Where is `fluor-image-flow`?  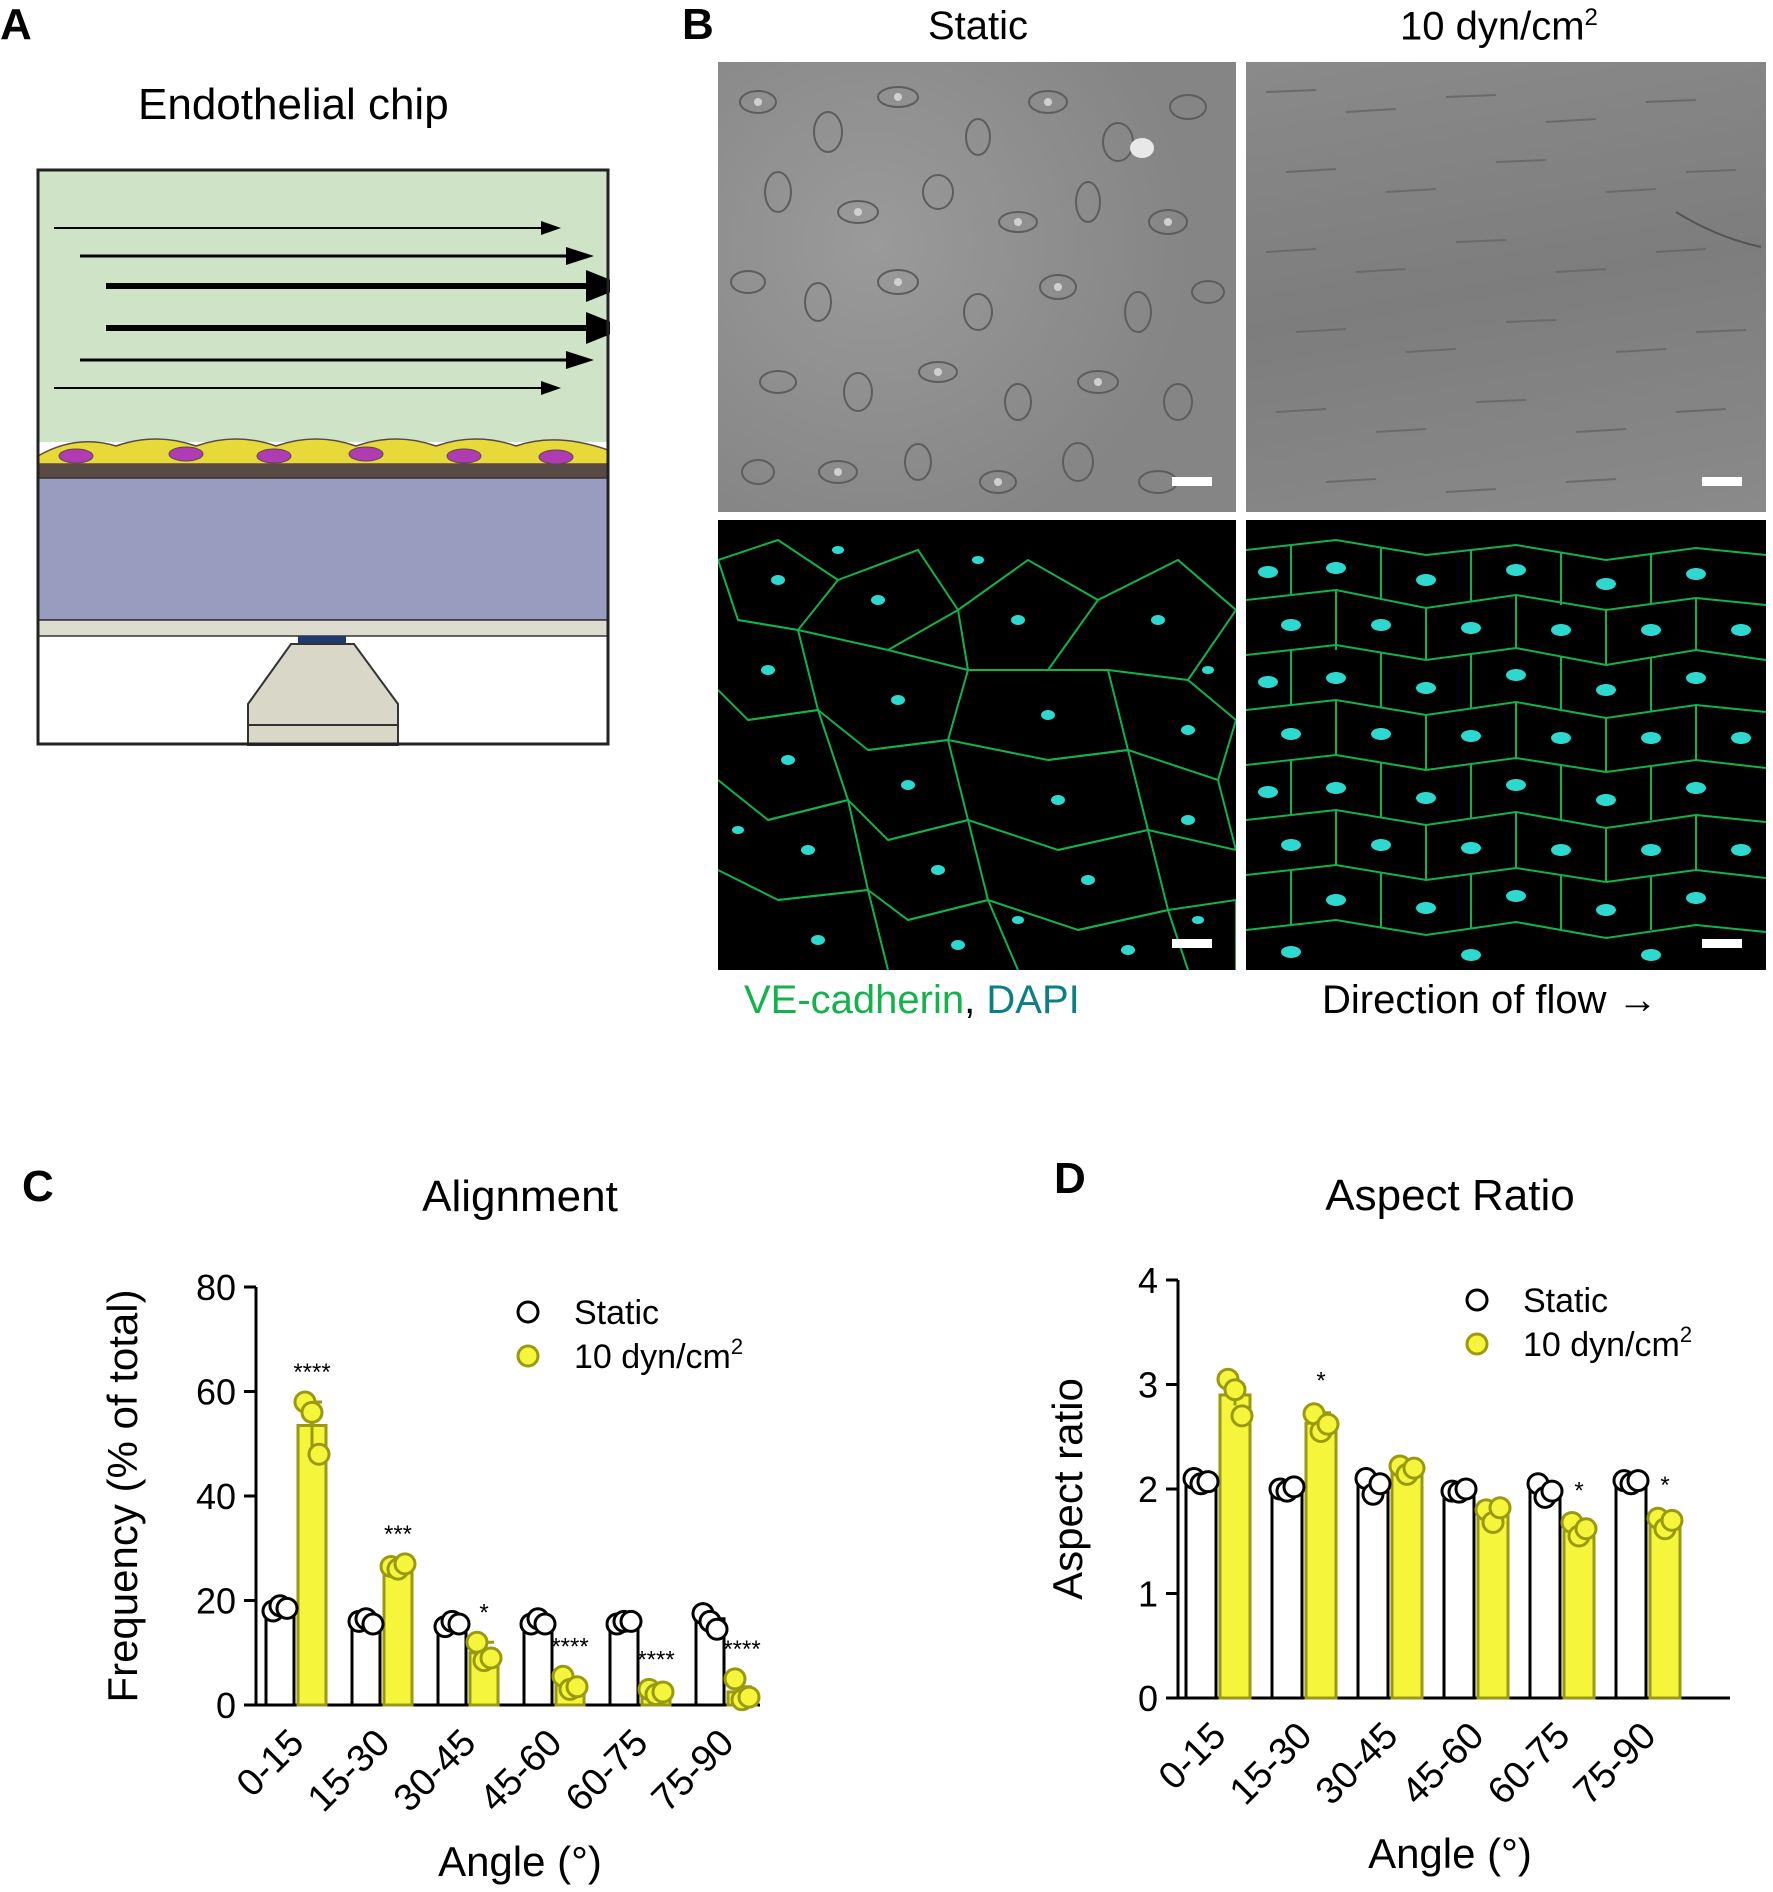 fluor-image-flow is located at coordinates (1506, 745).